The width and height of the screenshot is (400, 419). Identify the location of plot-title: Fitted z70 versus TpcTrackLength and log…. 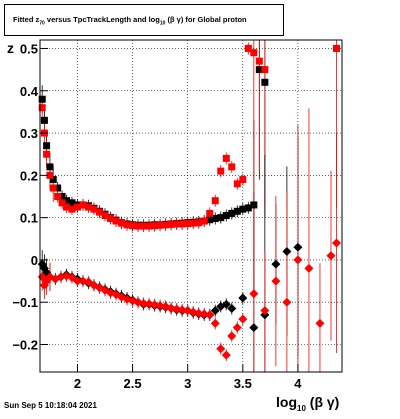
(144, 20).